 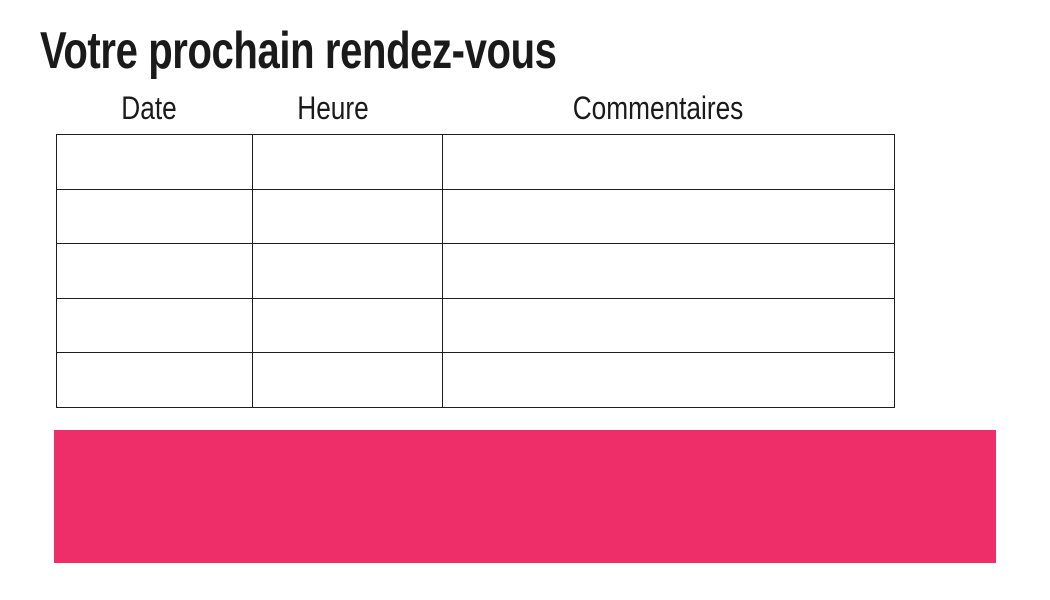 I want to click on column-header-heure-label: Heure, so click(x=333, y=108).